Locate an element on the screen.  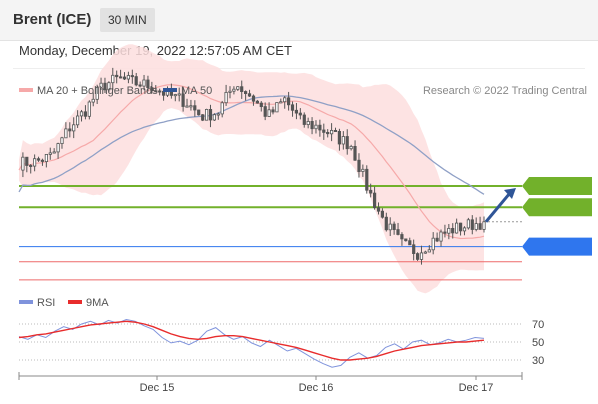
legend-swatch-ma50 is located at coordinates (170, 90).